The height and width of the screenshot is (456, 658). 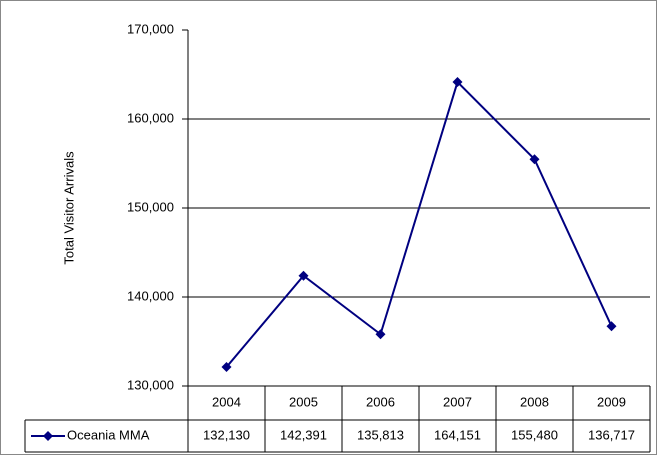 I want to click on x-tick-label: 2006, so click(x=380, y=401).